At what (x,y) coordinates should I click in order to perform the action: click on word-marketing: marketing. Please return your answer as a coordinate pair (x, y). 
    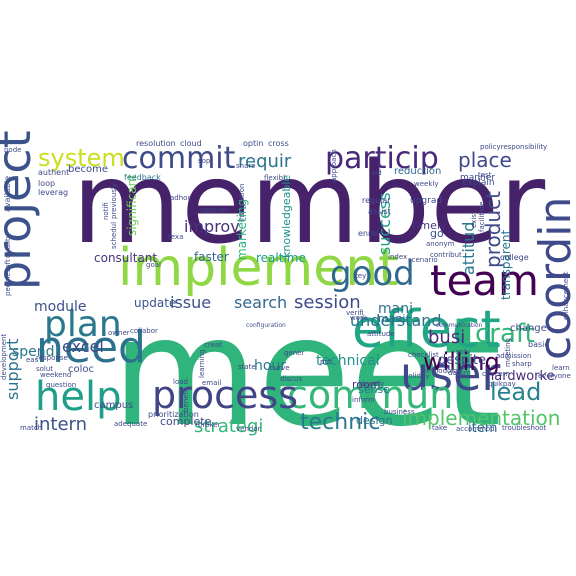
    Looking at the image, I should click on (242, 229).